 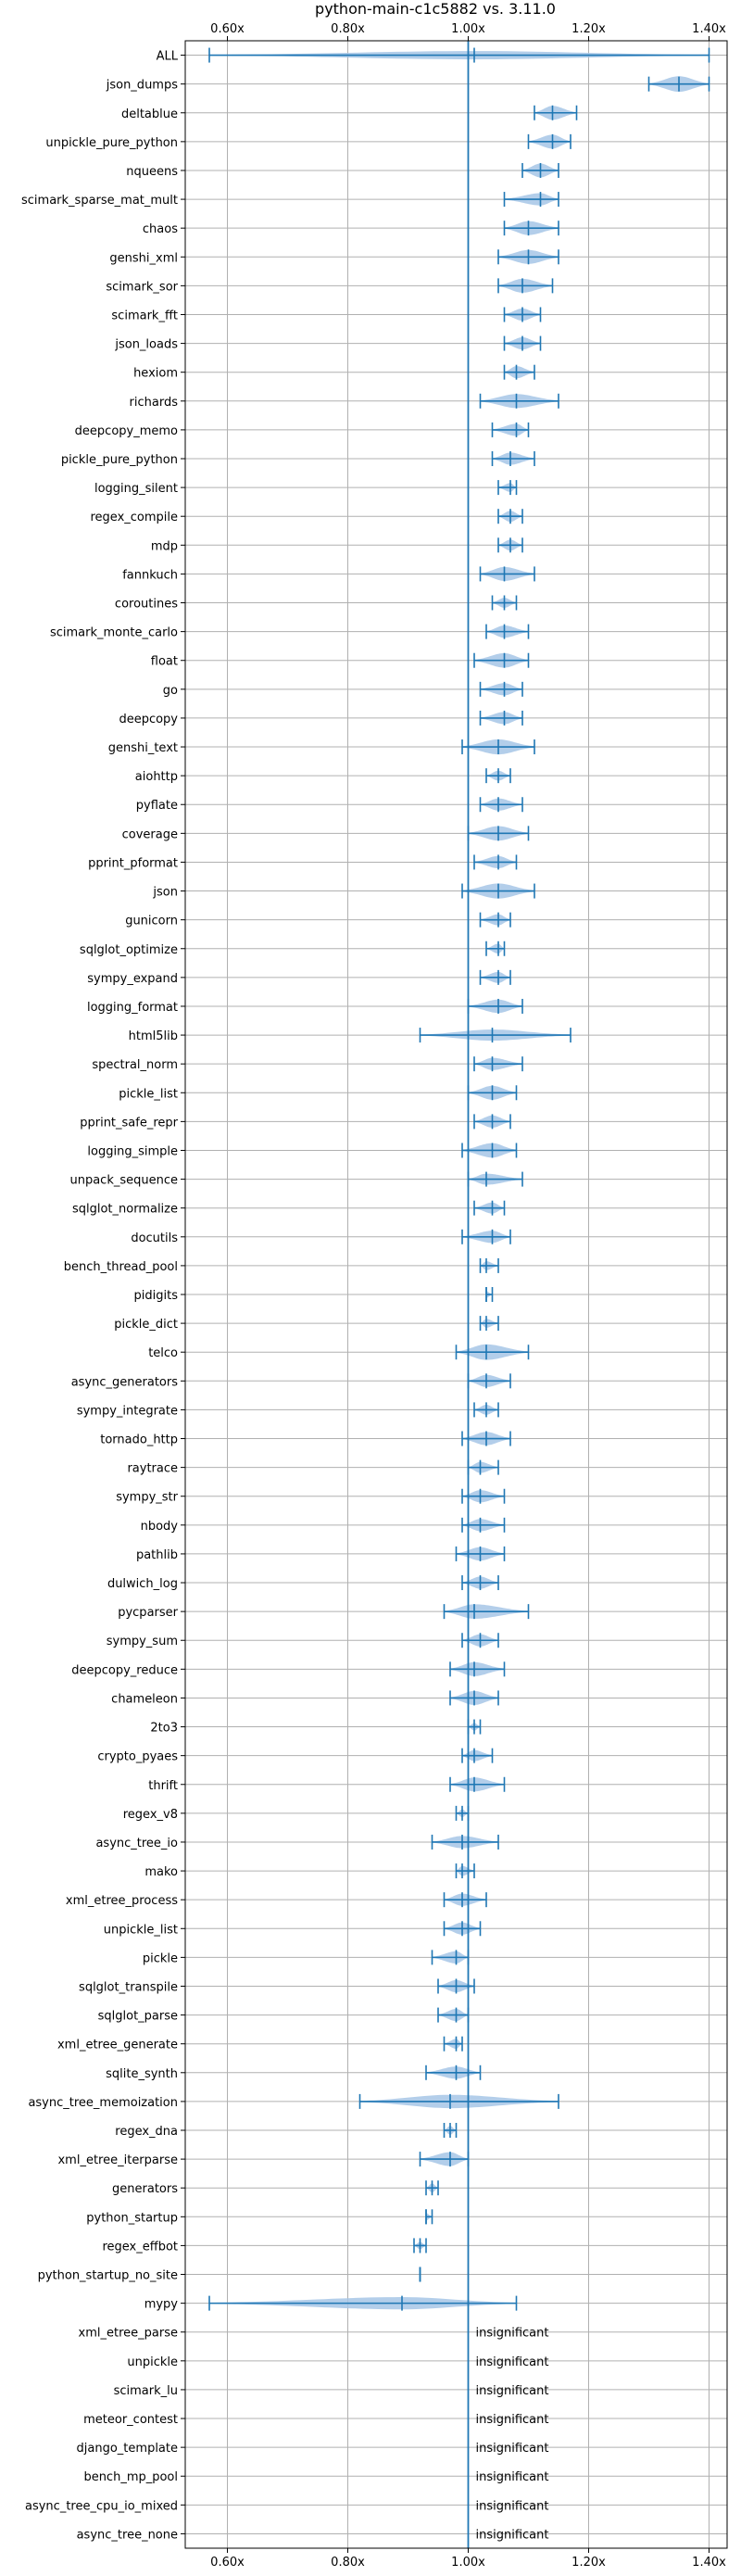 What do you see at coordinates (156, 1296) in the screenshot?
I see `benchmark-label: pidigits` at bounding box center [156, 1296].